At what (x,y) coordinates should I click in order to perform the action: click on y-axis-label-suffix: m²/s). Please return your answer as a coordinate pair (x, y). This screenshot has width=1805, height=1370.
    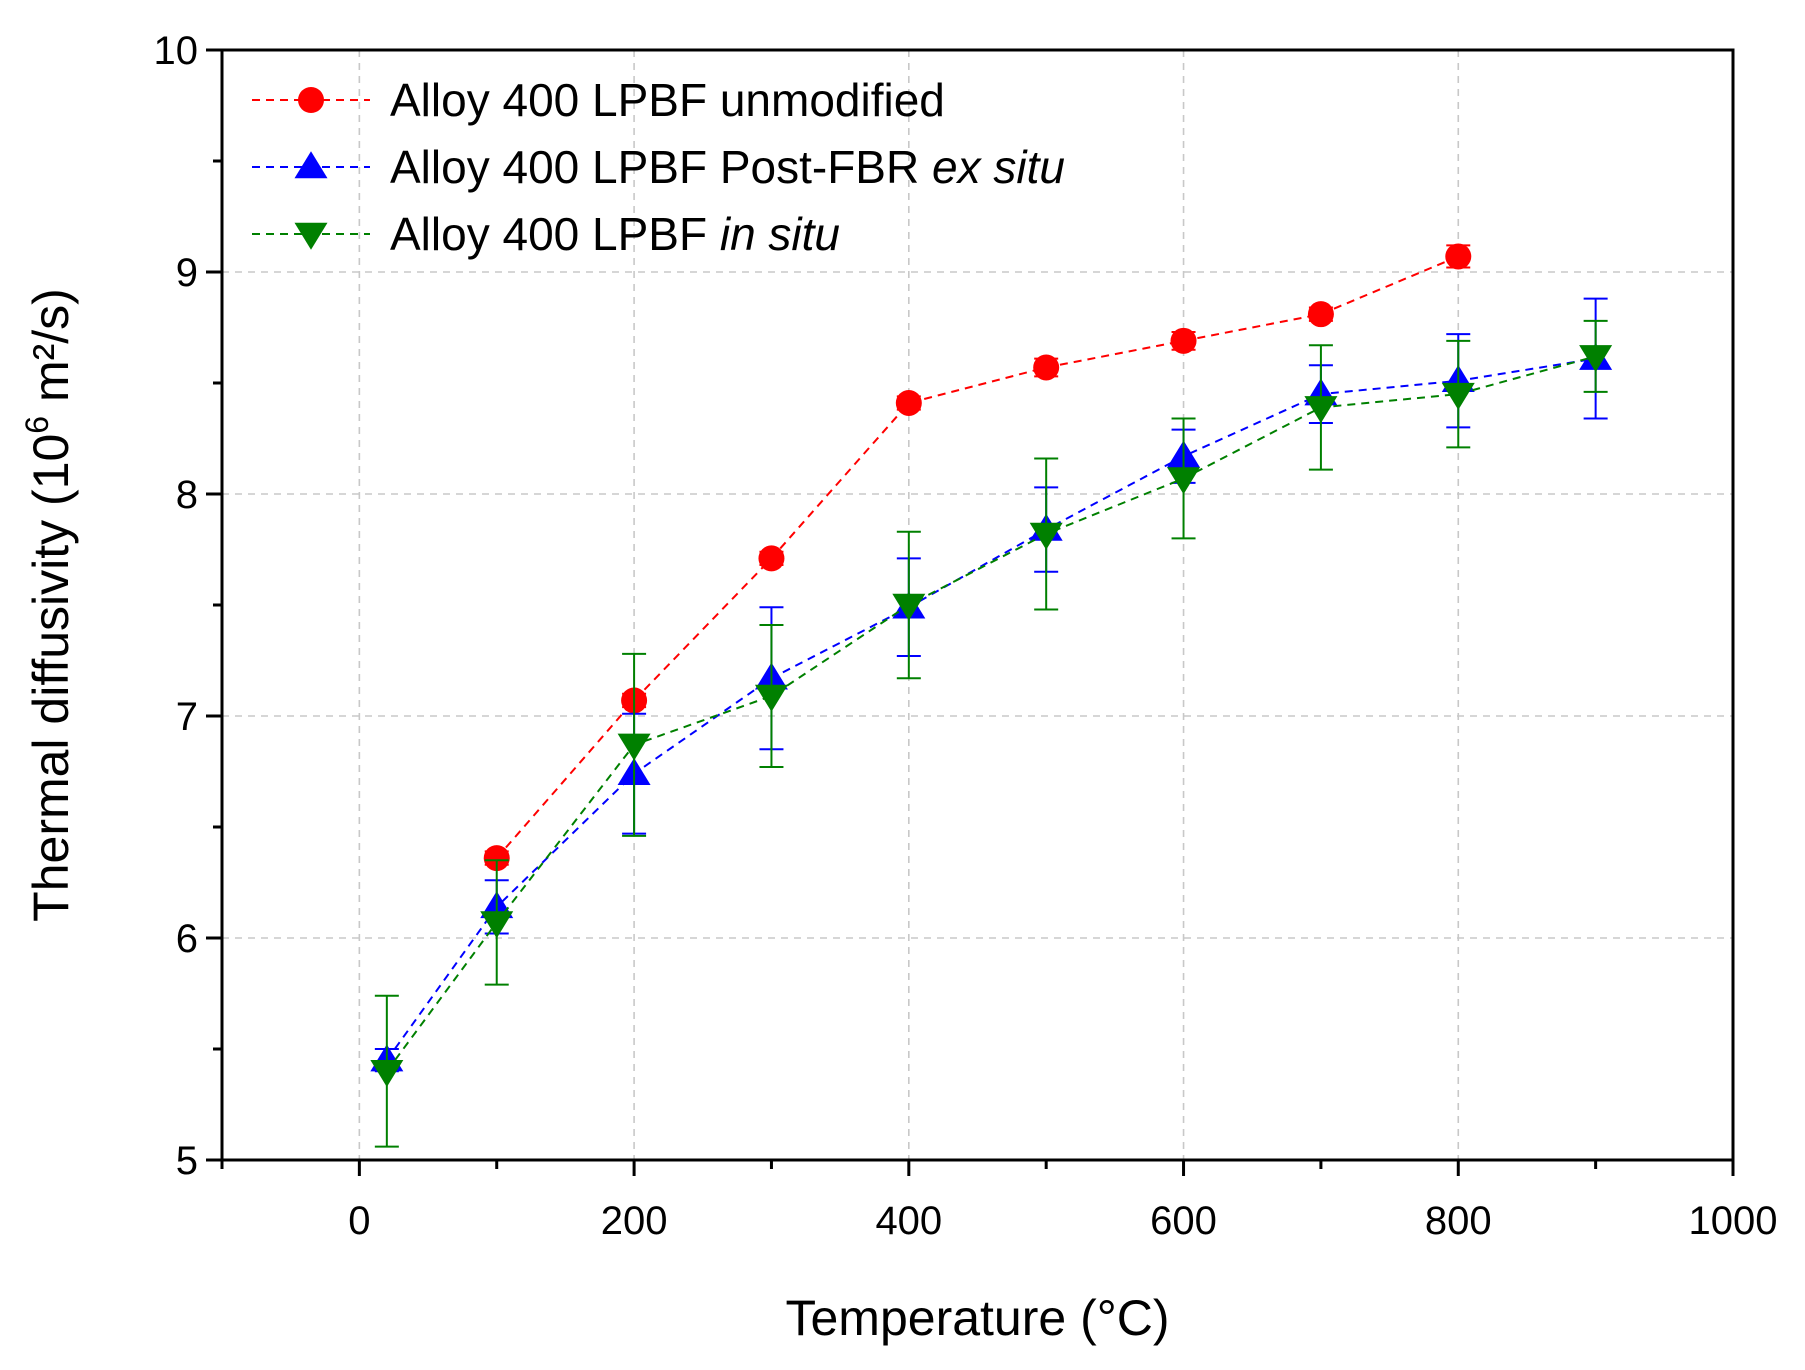
    Looking at the image, I should click on (51, 352).